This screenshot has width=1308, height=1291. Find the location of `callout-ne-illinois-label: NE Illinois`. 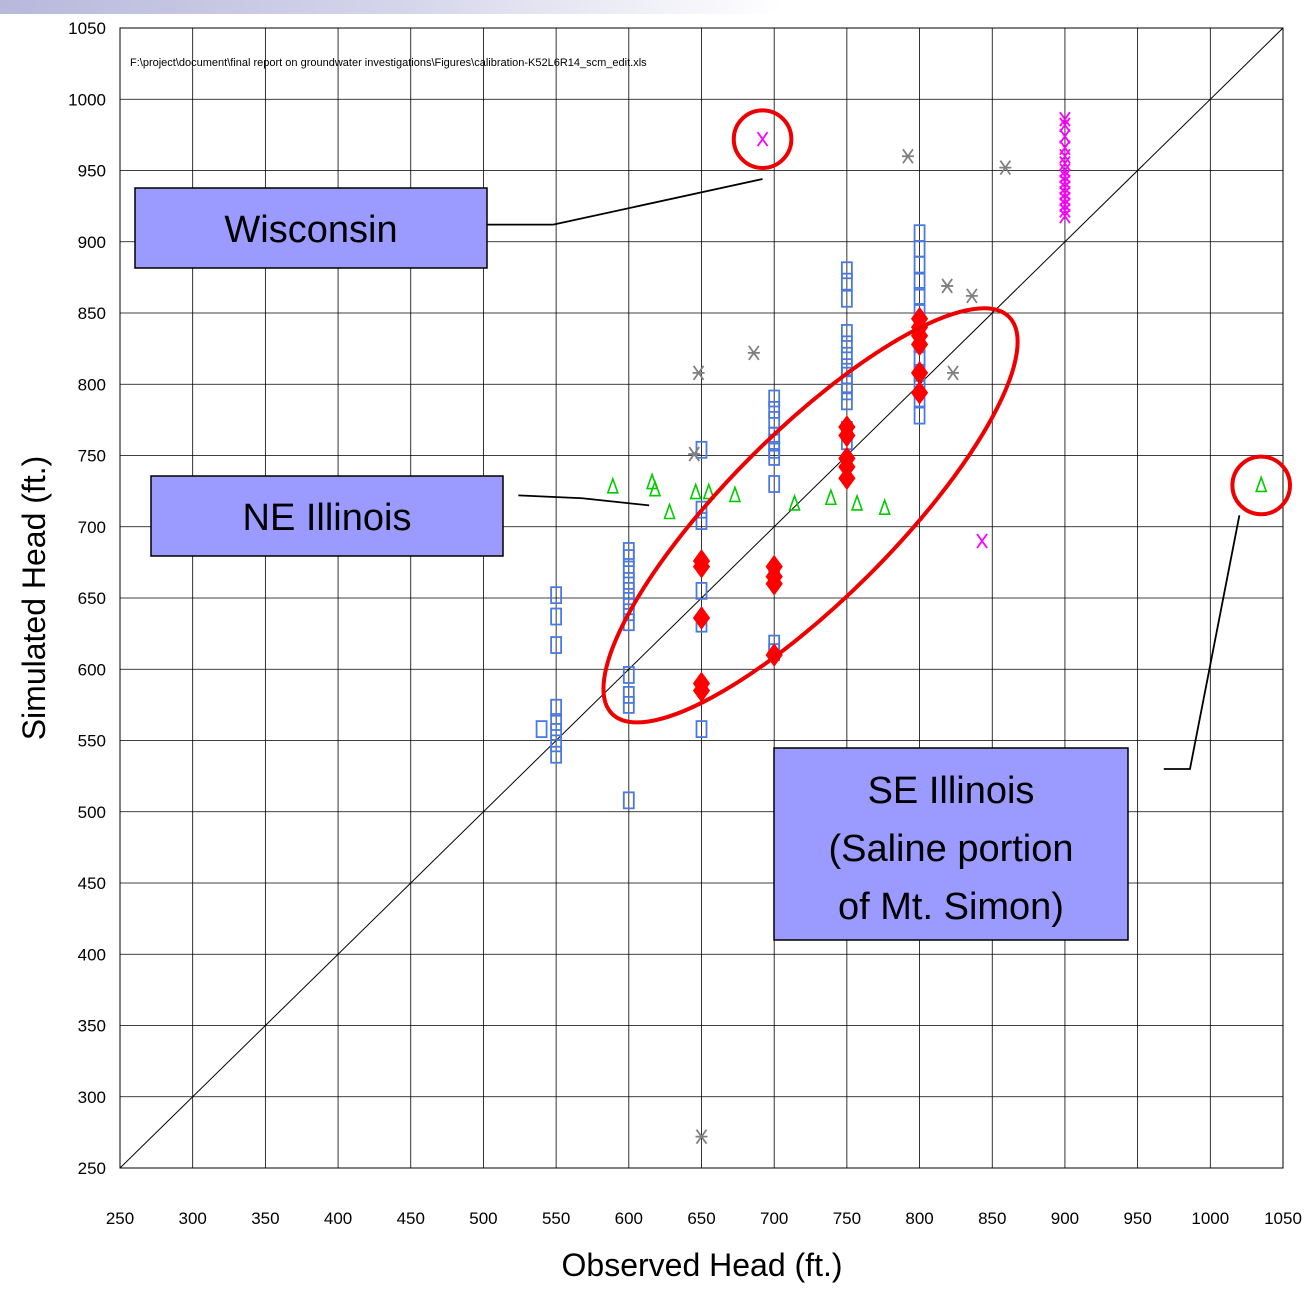

callout-ne-illinois-label: NE Illinois is located at coordinates (327, 518).